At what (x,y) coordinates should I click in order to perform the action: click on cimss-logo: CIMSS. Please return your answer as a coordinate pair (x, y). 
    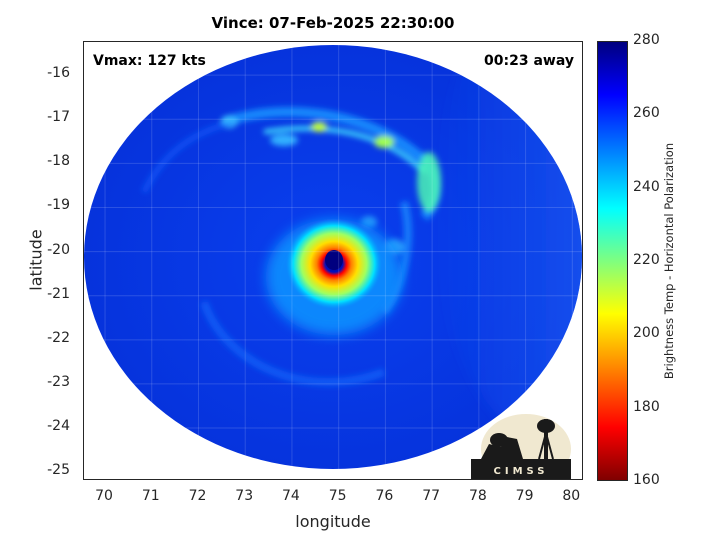
    Looking at the image, I should click on (521, 446).